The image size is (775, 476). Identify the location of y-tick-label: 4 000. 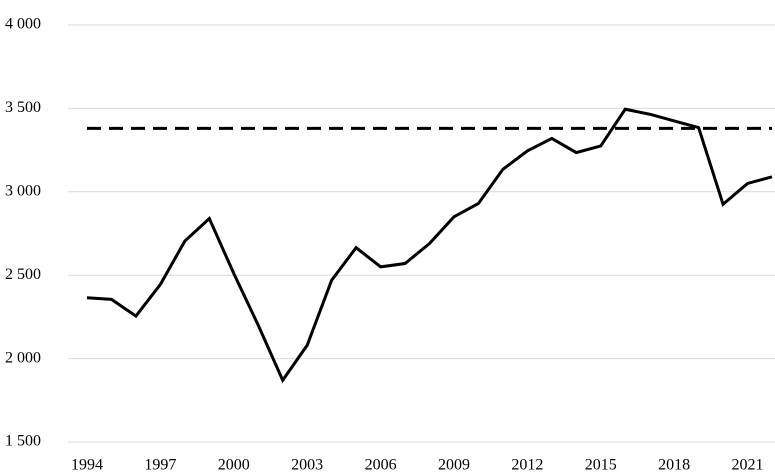
(23, 24).